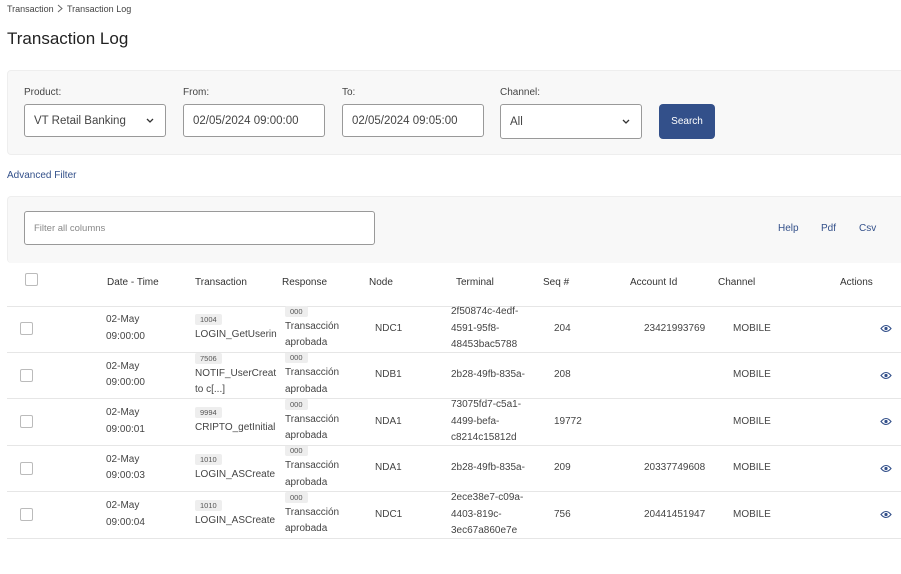  Describe the element at coordinates (856, 282) in the screenshot. I see `column-header: Actions` at that location.